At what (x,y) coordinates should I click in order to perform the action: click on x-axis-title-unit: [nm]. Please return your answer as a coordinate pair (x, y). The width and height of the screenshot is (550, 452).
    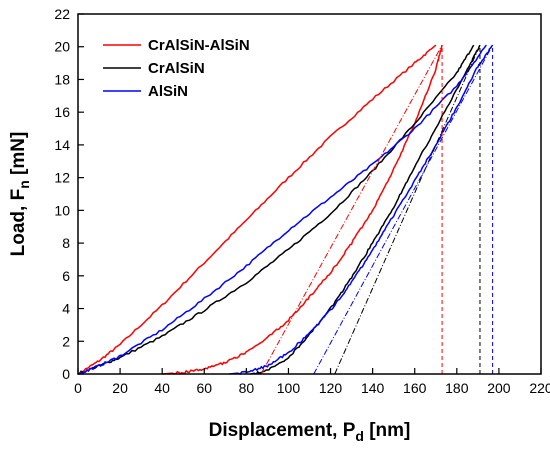
    Looking at the image, I should click on (387, 430).